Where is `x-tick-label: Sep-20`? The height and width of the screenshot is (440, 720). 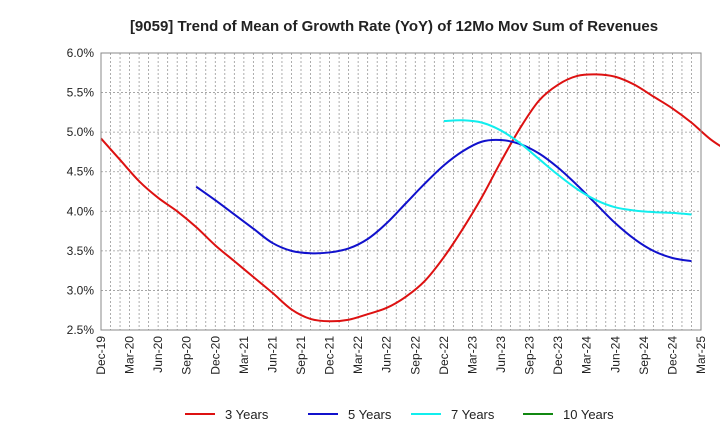
x-tick-label: Sep-20 is located at coordinates (187, 355).